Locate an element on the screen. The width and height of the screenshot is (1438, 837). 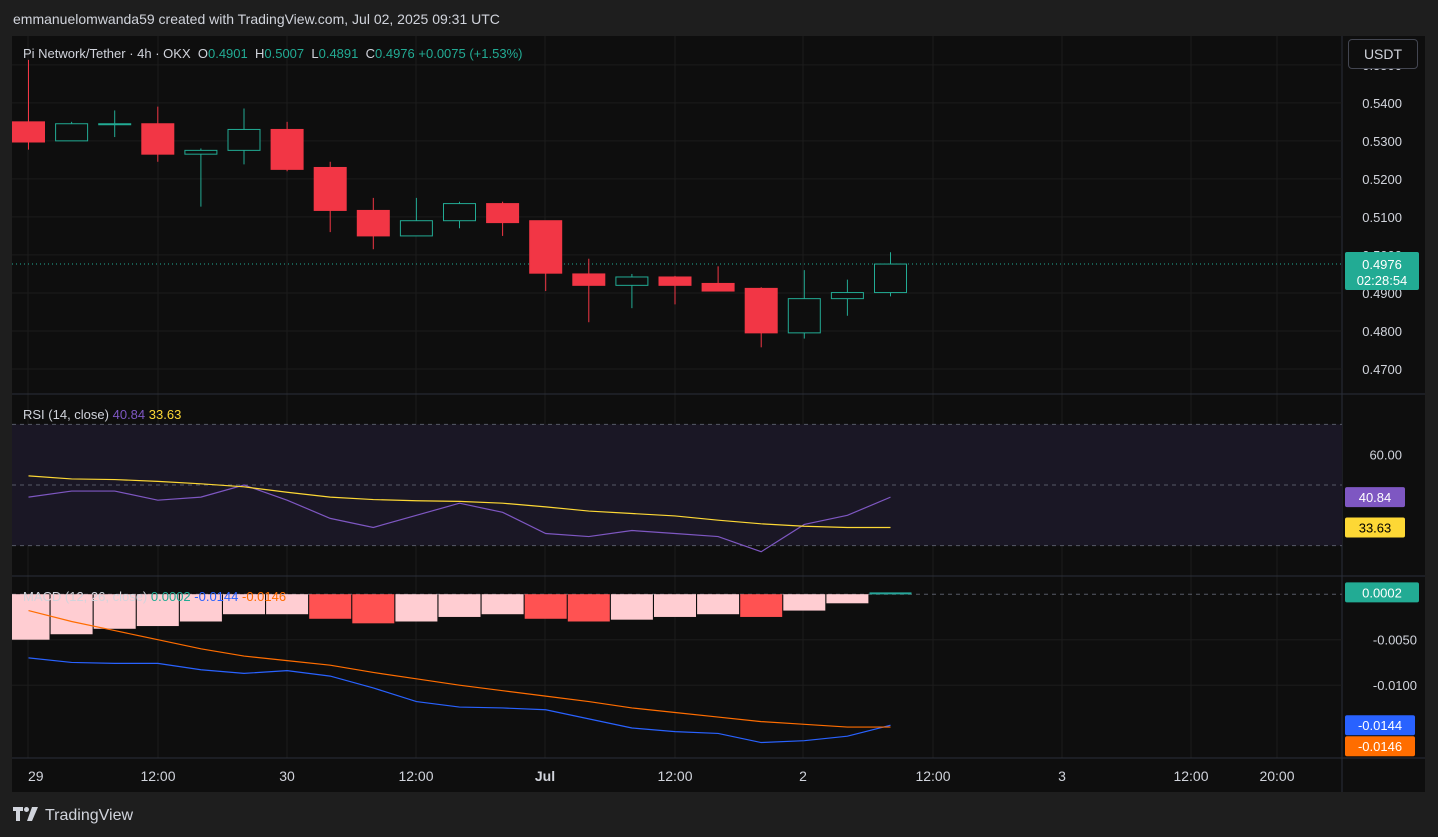
rsi-ma-line is located at coordinates (459, 502).